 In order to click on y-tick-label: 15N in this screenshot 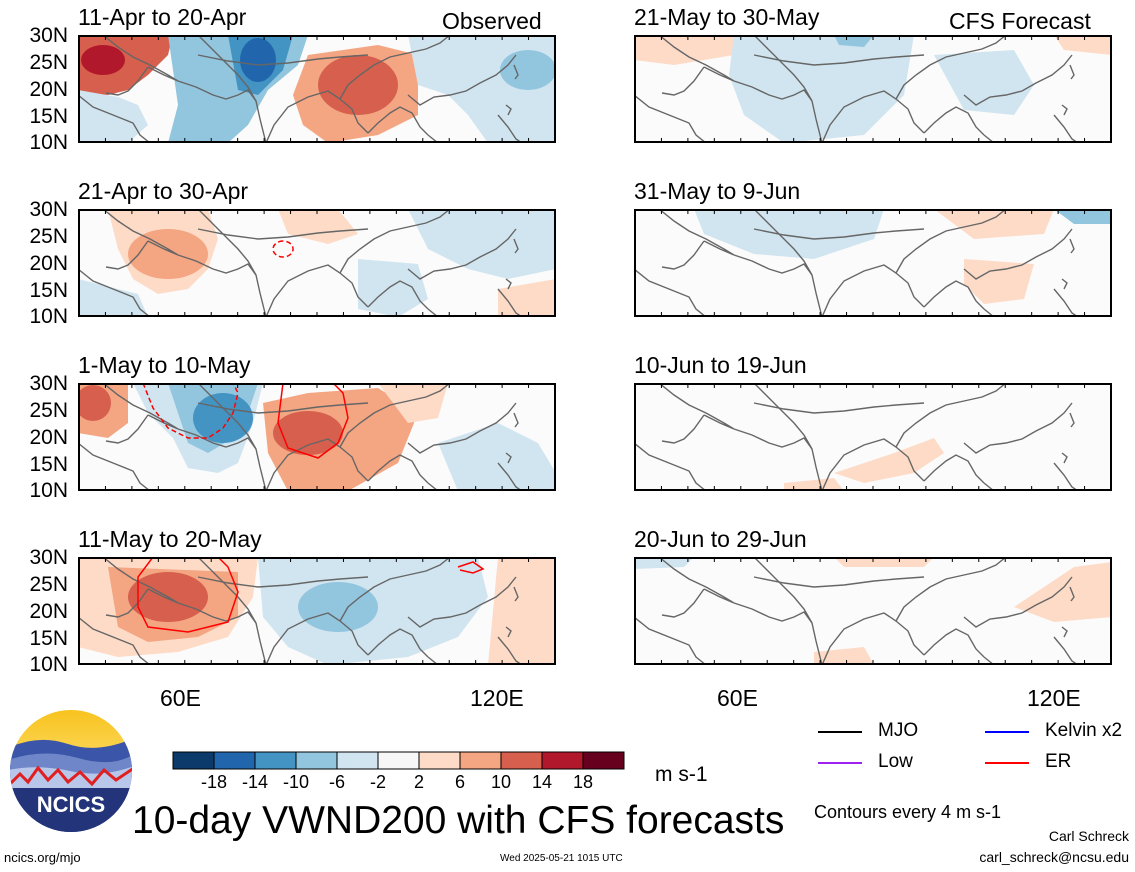, I will do `click(48, 290)`.